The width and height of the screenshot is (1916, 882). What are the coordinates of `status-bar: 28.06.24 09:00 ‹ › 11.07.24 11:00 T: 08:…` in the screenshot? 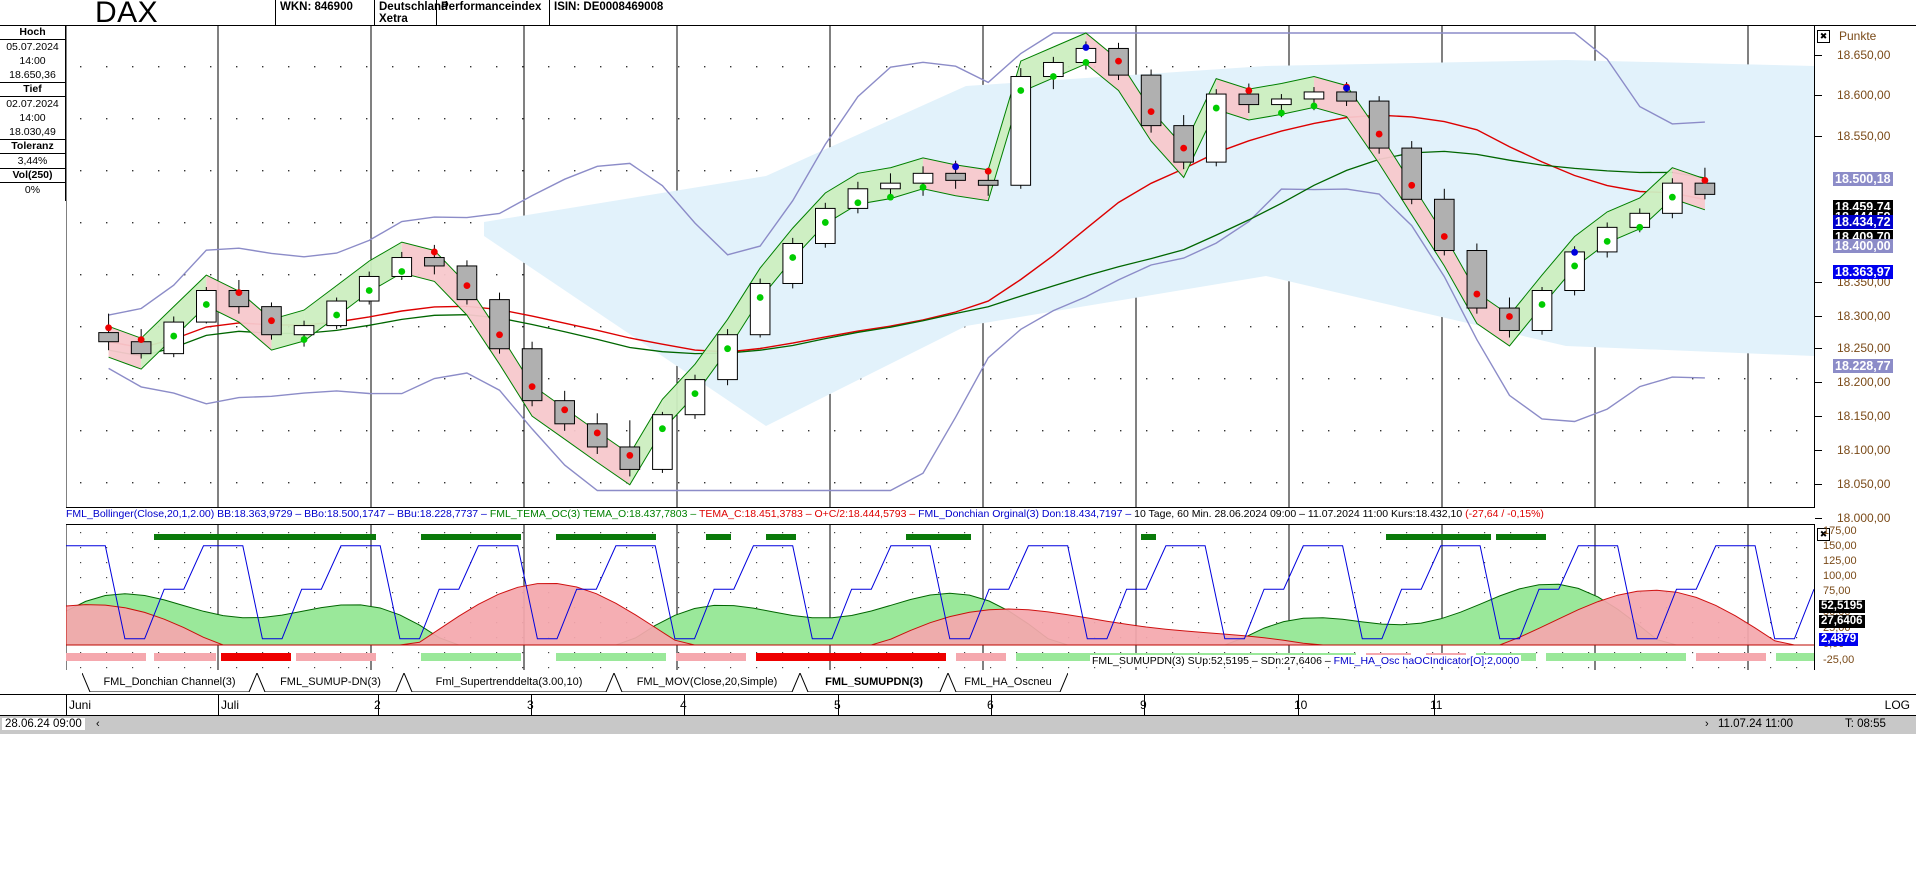 It's located at (958, 725).